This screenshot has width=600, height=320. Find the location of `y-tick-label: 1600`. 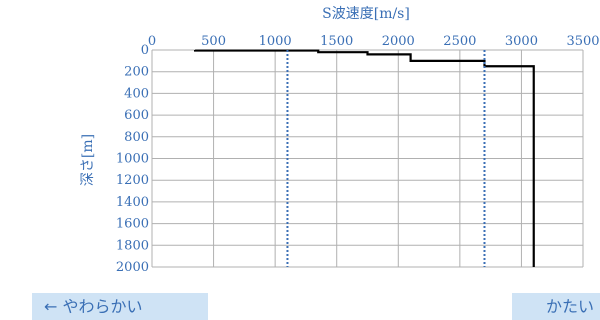

y-tick-label: 1600 is located at coordinates (132, 224).